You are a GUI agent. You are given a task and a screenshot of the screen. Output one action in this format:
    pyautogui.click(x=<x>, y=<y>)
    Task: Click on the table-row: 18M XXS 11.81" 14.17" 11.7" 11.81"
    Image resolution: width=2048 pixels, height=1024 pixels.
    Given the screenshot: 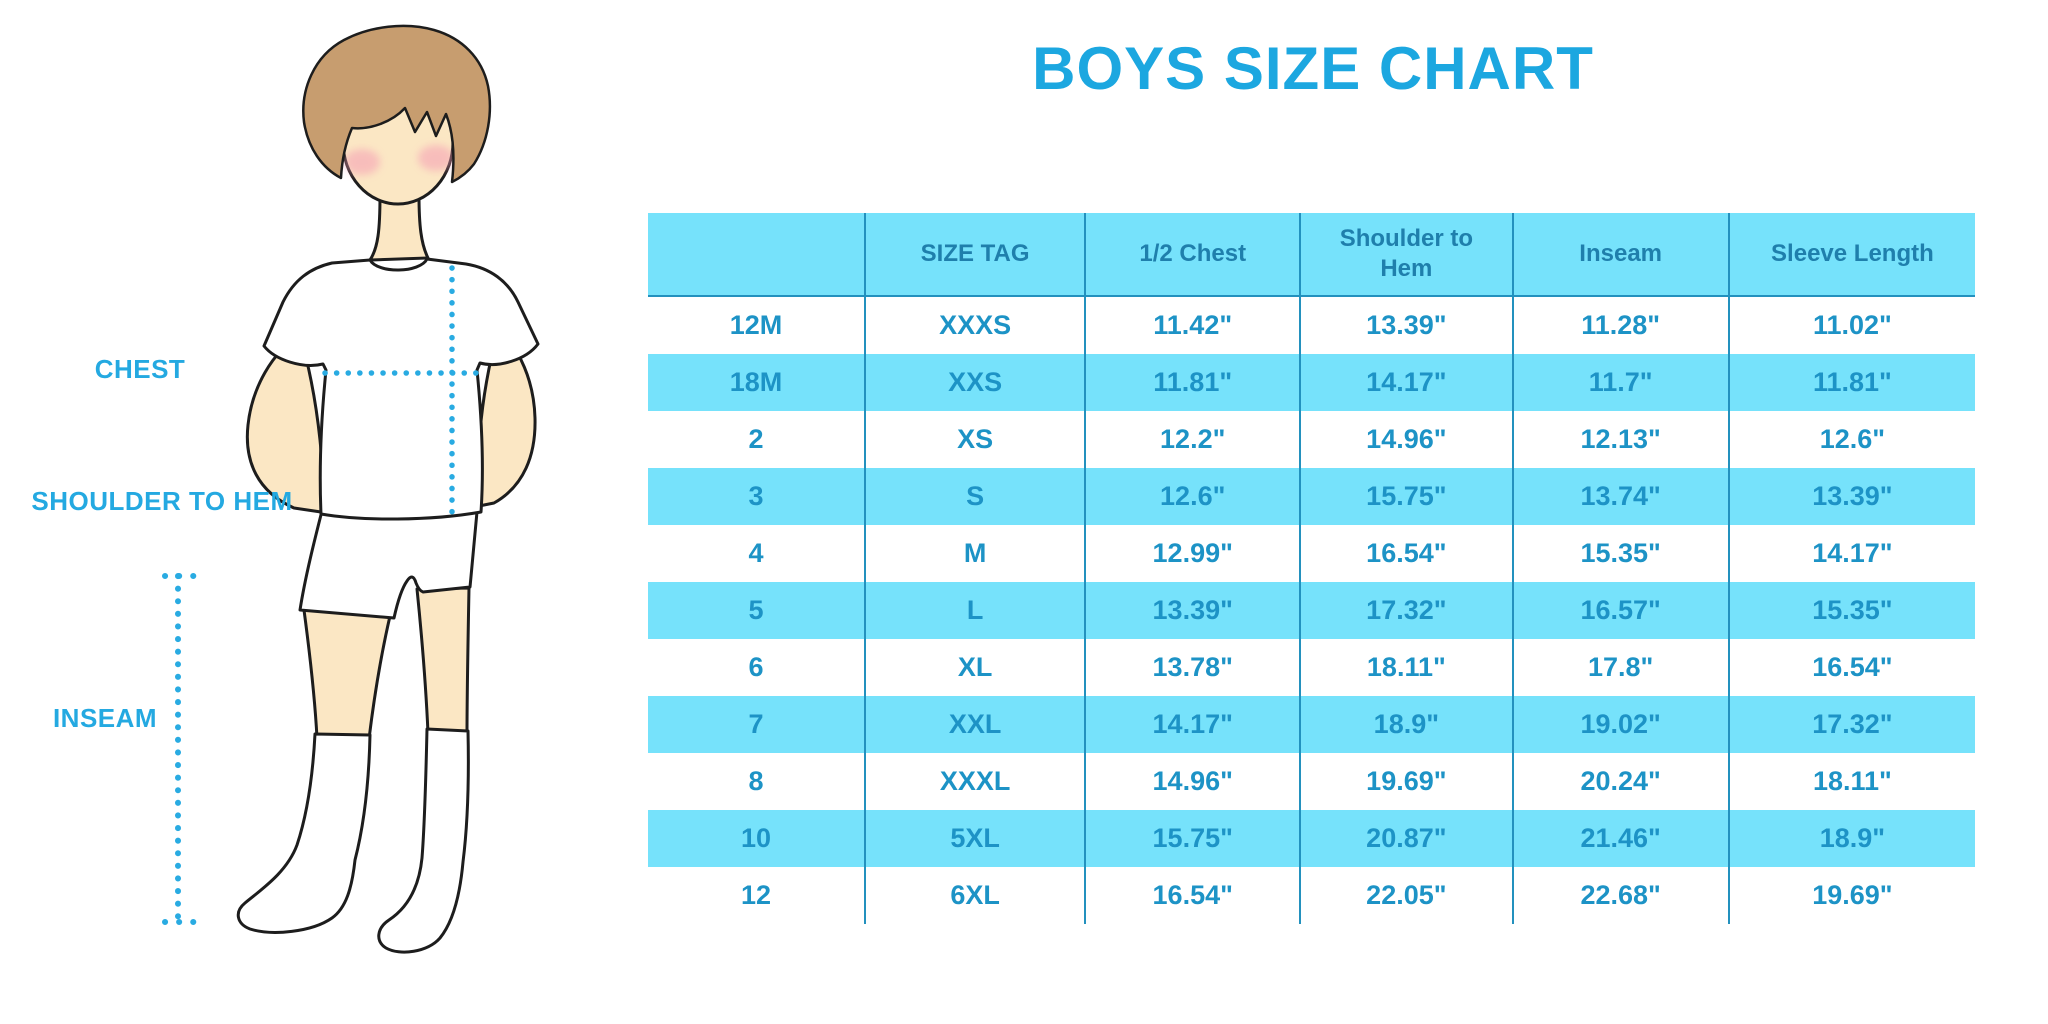 What is the action you would take?
    pyautogui.click(x=1311, y=382)
    